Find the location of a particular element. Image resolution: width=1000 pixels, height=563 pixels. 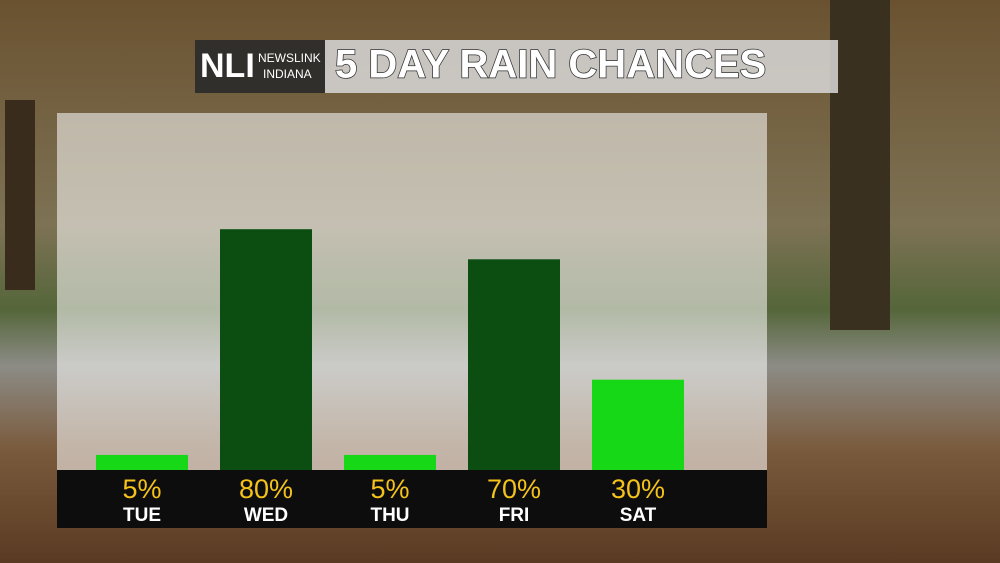

x-tick-label: TUE is located at coordinates (142, 515).